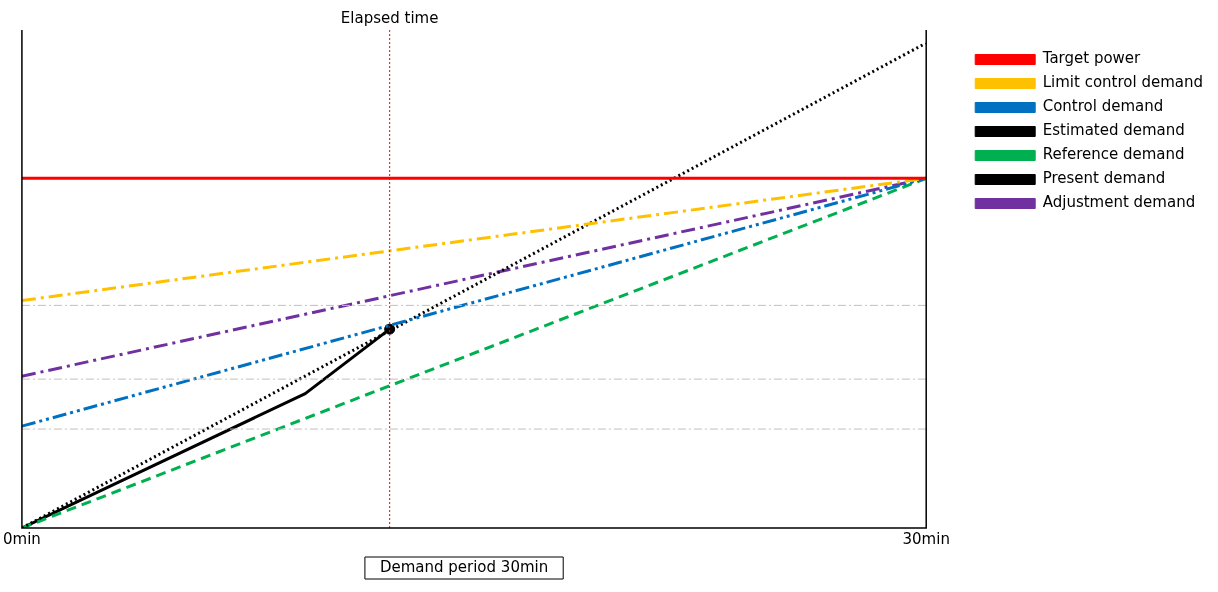 This screenshot has height=592, width=1218. Describe the element at coordinates (1104, 178) in the screenshot. I see `legend-label: Present demand` at that location.